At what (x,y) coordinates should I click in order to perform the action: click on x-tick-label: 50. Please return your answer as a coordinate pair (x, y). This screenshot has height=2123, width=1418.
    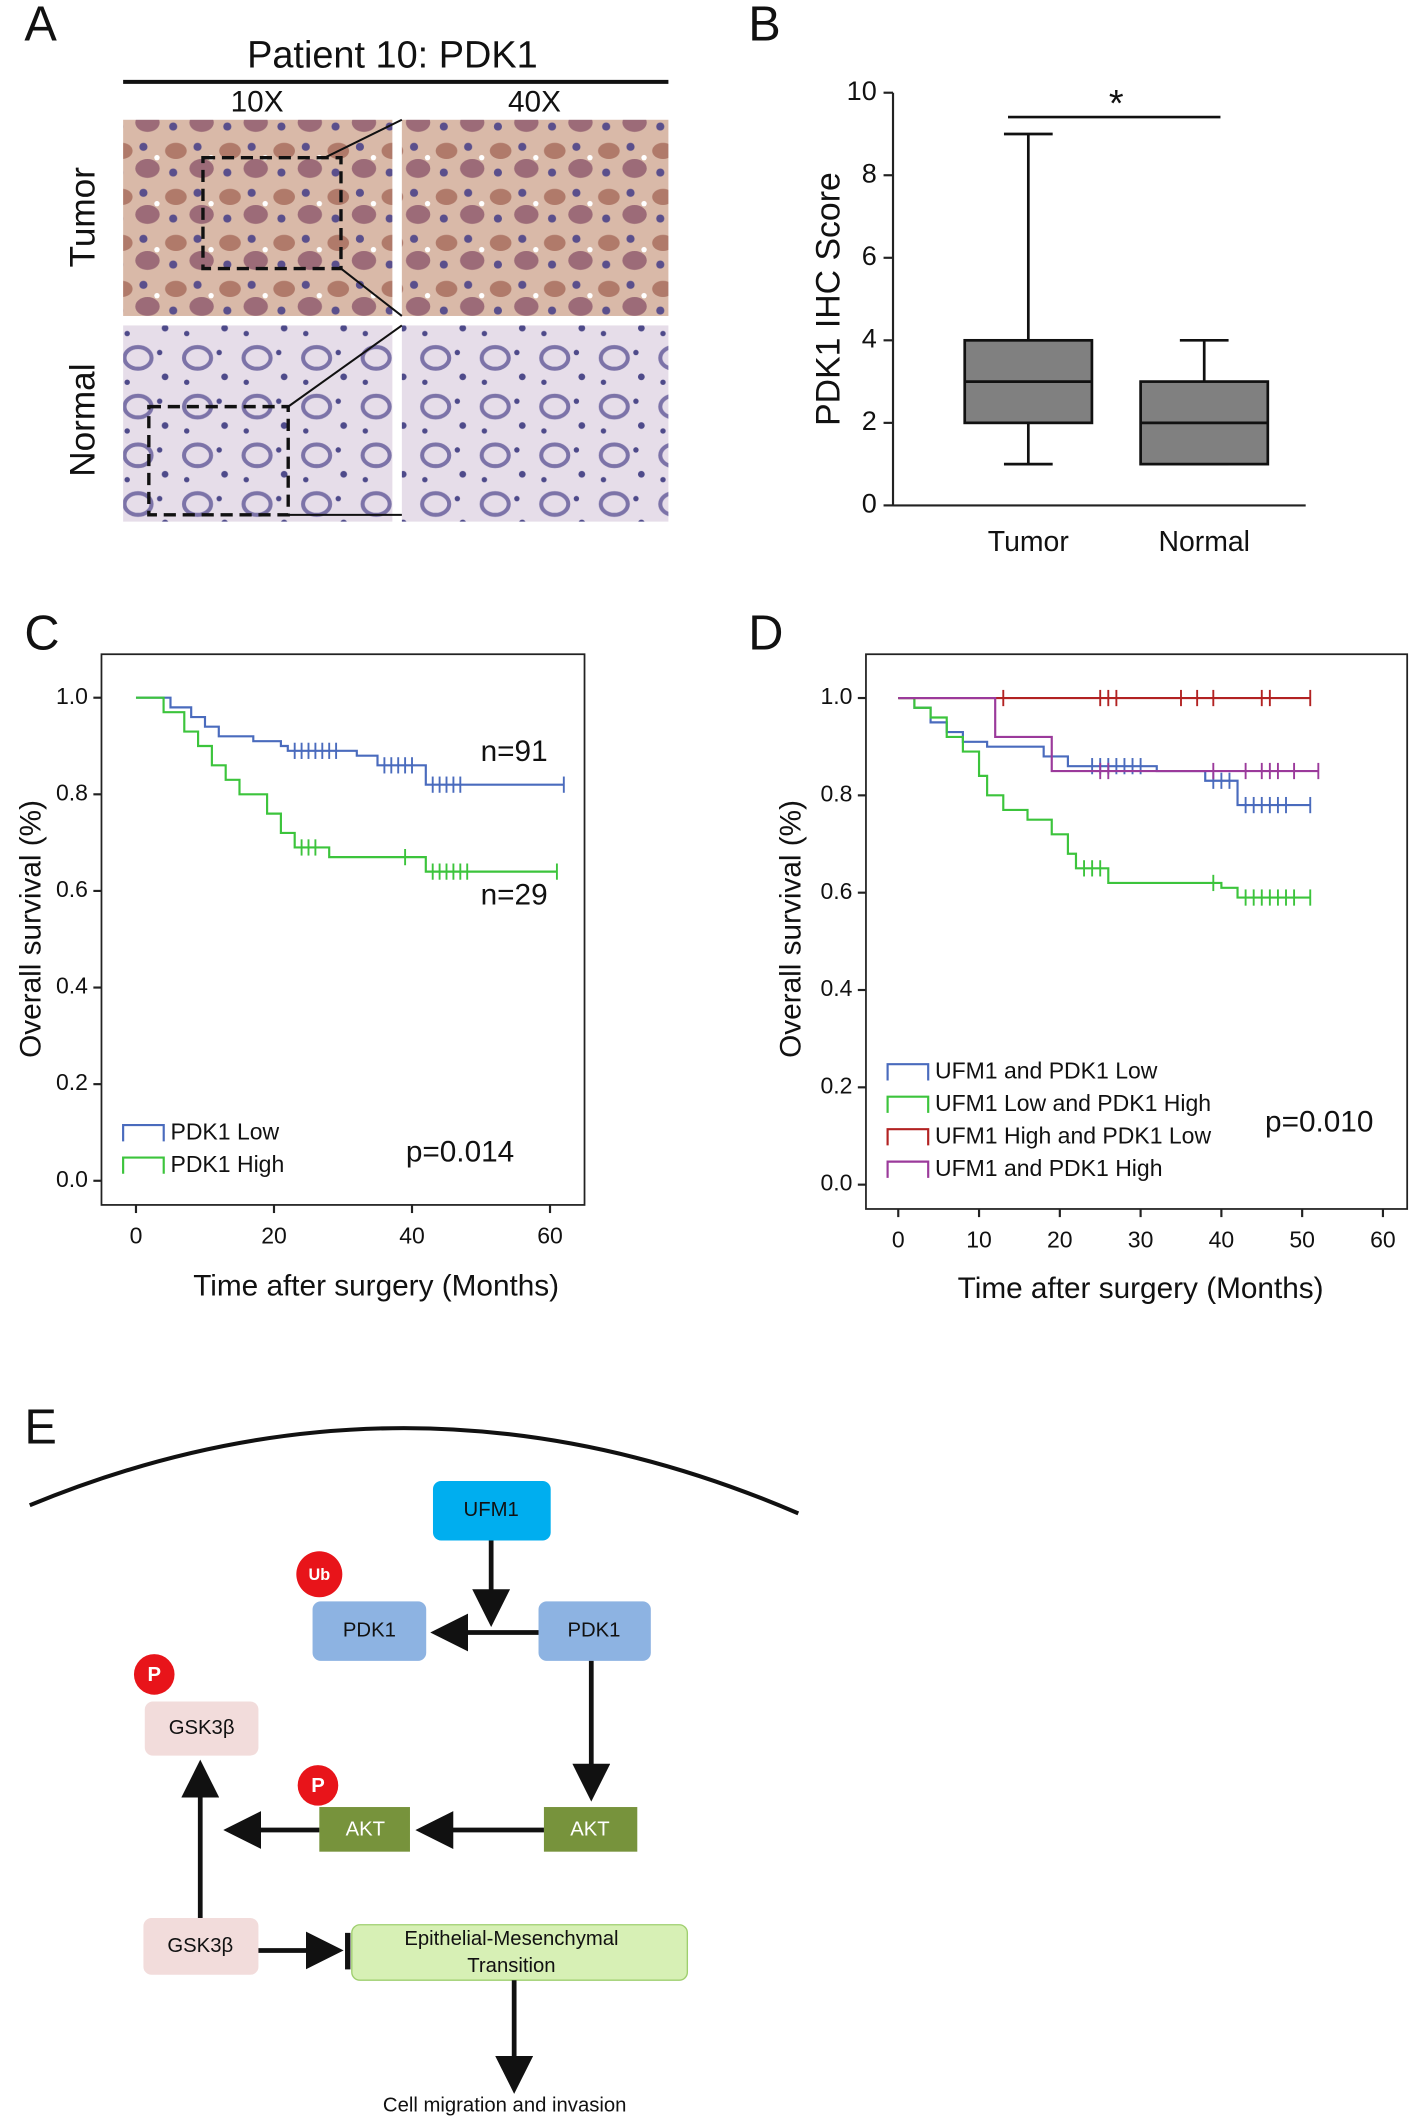
    Looking at the image, I should click on (1302, 1240).